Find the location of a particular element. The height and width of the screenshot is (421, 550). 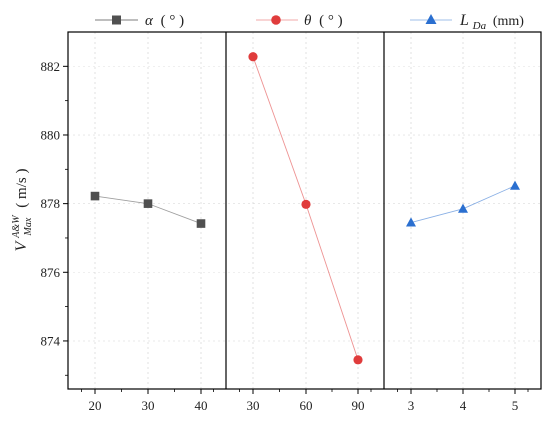

y-axis-label-subscript: Max is located at coordinates (28, 226).